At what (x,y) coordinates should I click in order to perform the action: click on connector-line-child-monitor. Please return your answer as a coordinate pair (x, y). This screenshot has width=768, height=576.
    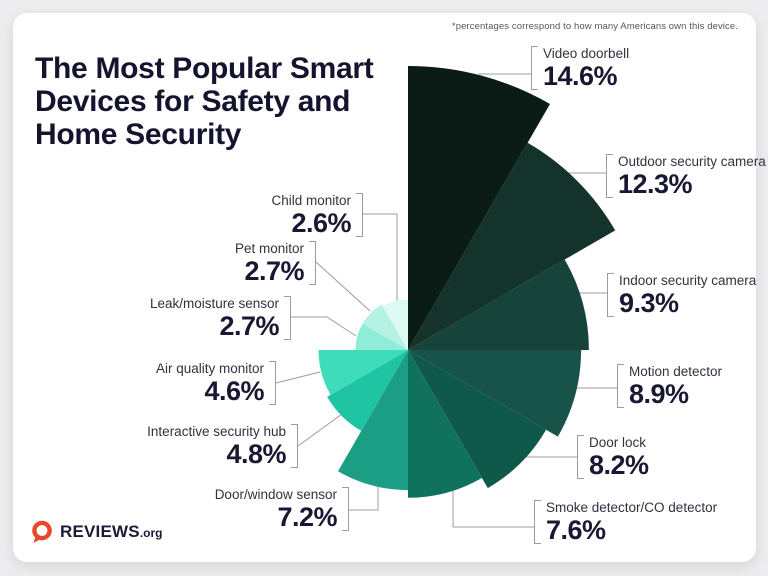
    Looking at the image, I should click on (380, 258).